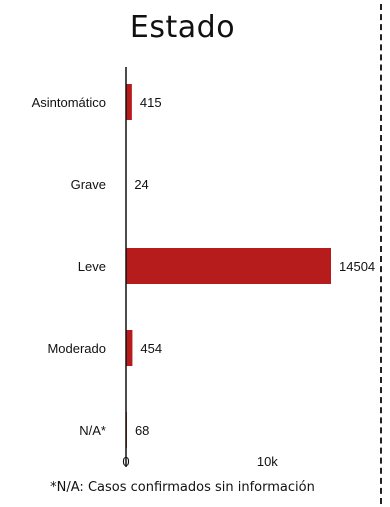 This screenshot has height=507, width=390. What do you see at coordinates (88, 184) in the screenshot?
I see `category-label-1: Grave` at bounding box center [88, 184].